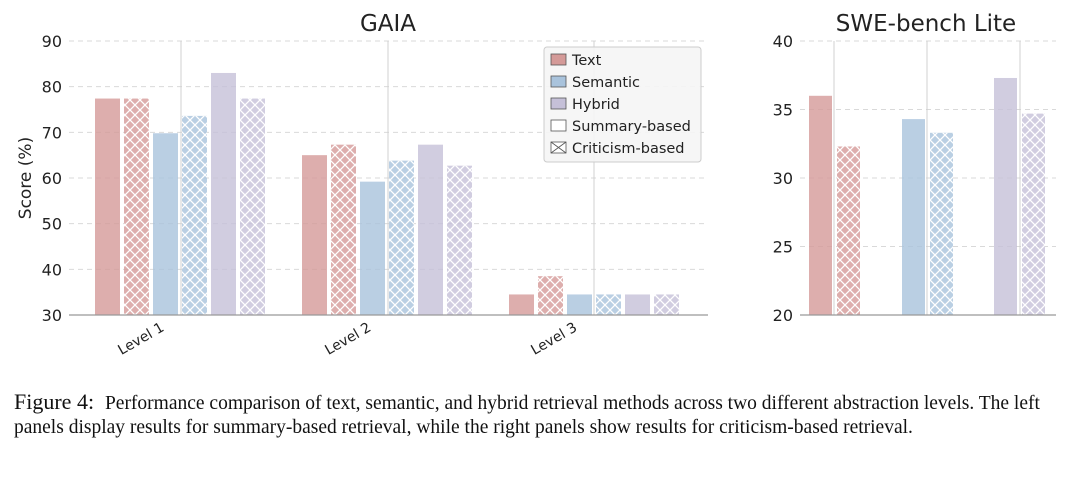 The width and height of the screenshot is (1080, 482). I want to click on gaia-bar-level3-semantic-summary-fill, so click(579, 304).